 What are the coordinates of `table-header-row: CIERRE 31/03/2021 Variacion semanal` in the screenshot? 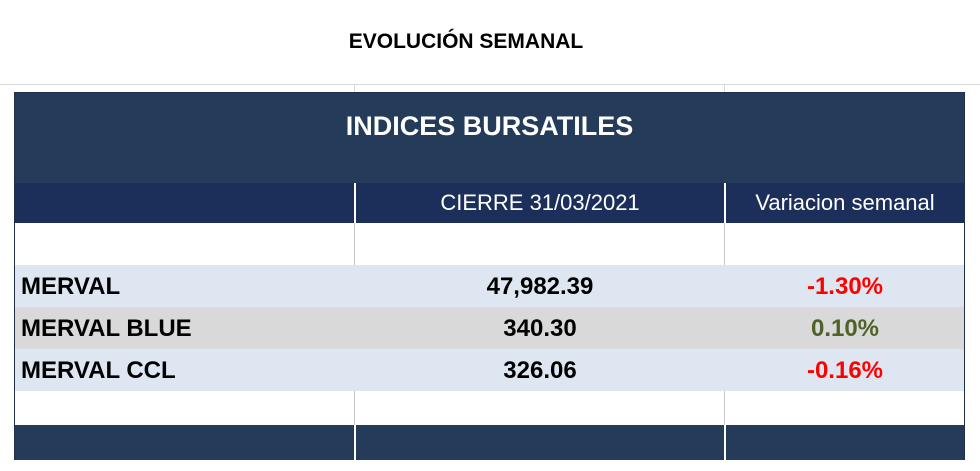 It's located at (489, 203).